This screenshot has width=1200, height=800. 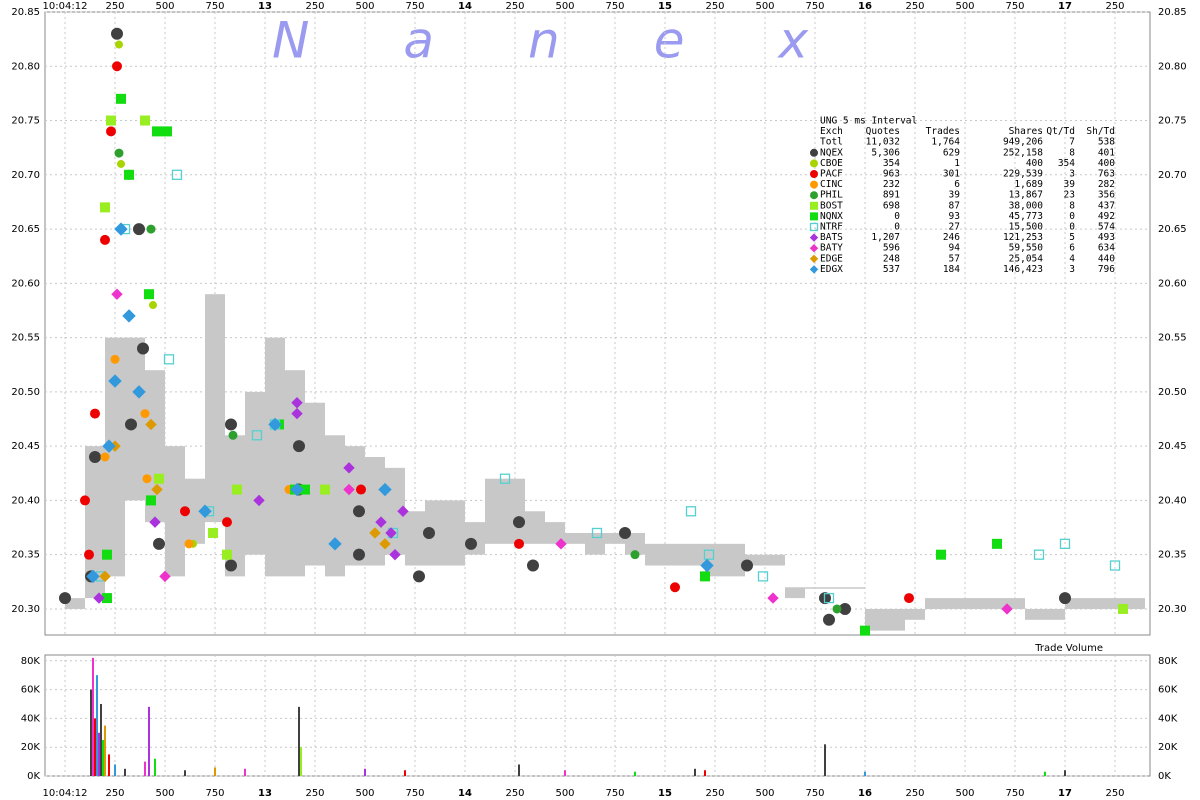 I want to click on legend-cell: 7, so click(x=1072, y=142).